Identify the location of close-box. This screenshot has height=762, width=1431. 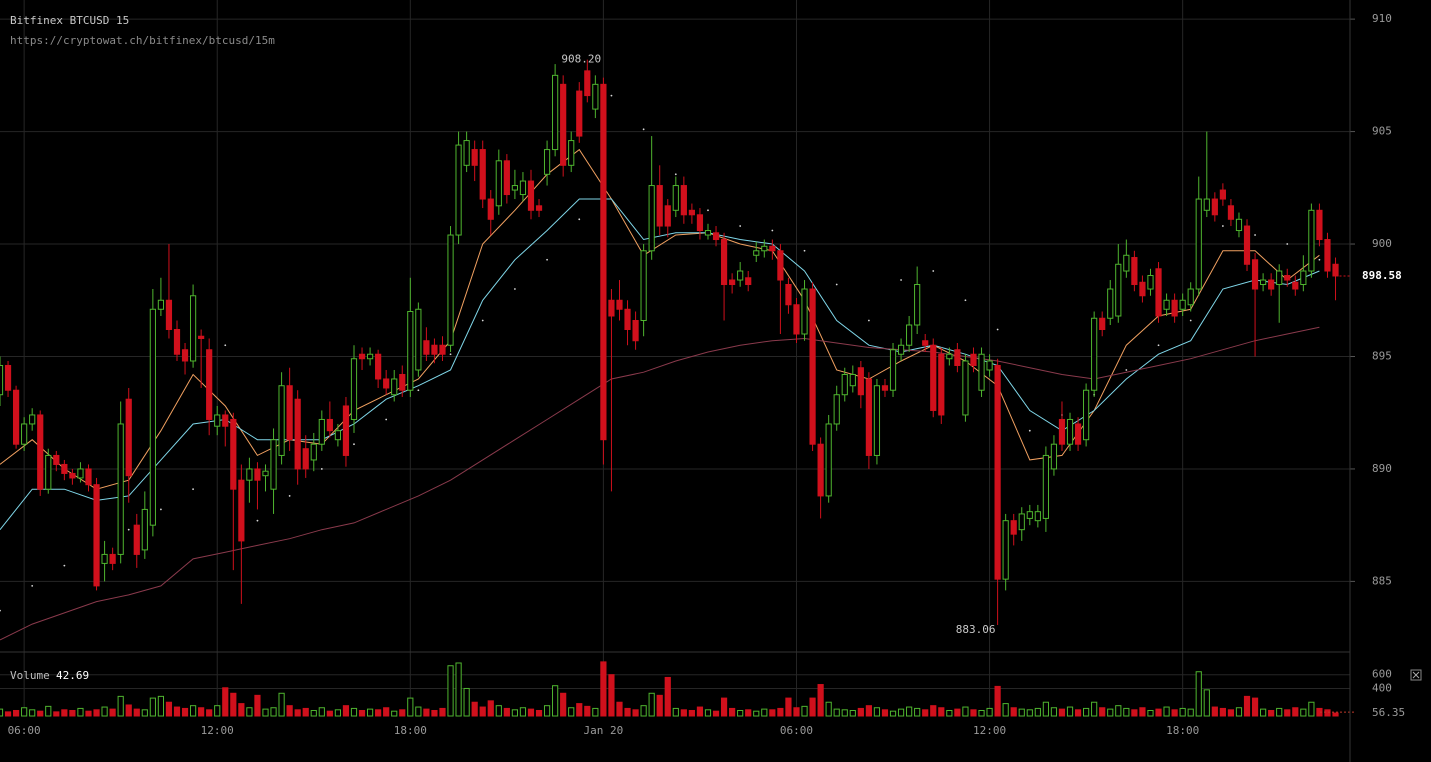
(1416, 675).